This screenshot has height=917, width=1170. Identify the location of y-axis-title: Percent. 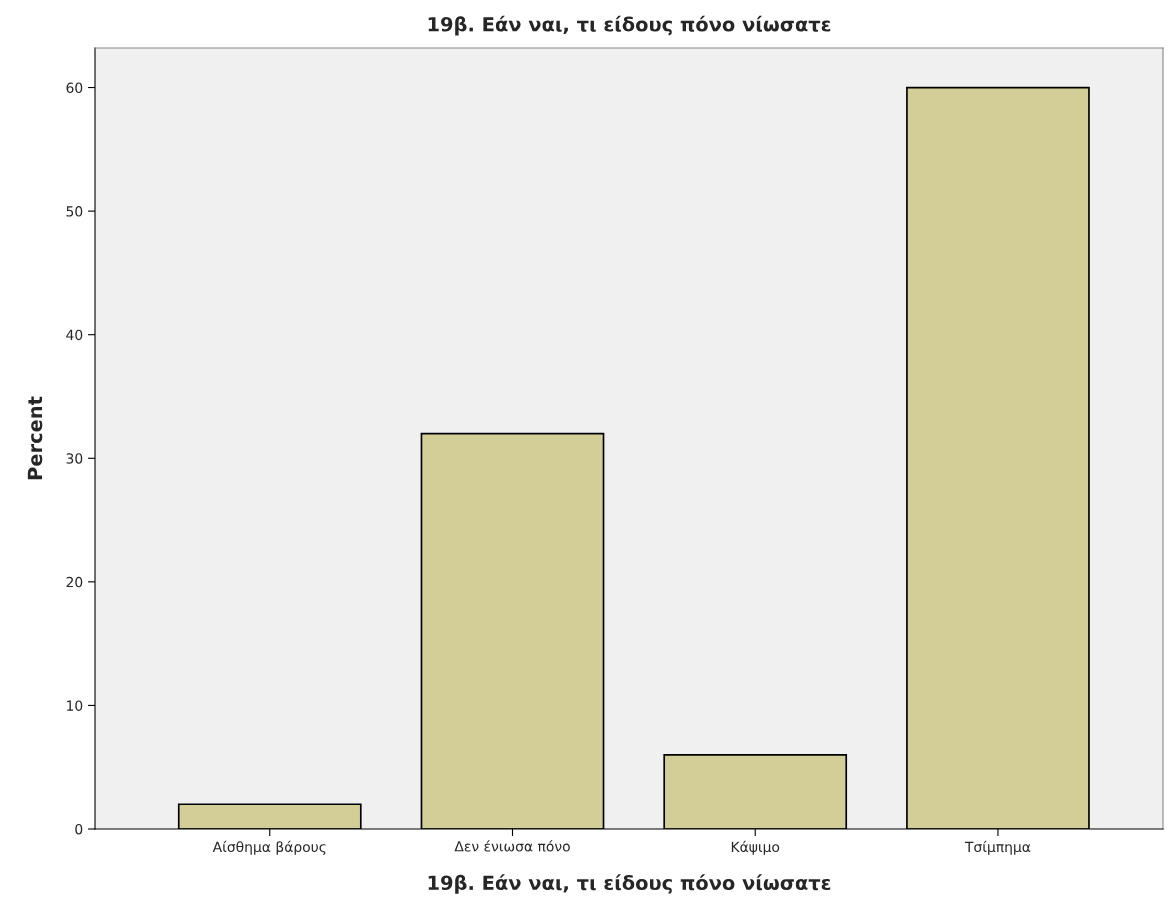
(35, 438).